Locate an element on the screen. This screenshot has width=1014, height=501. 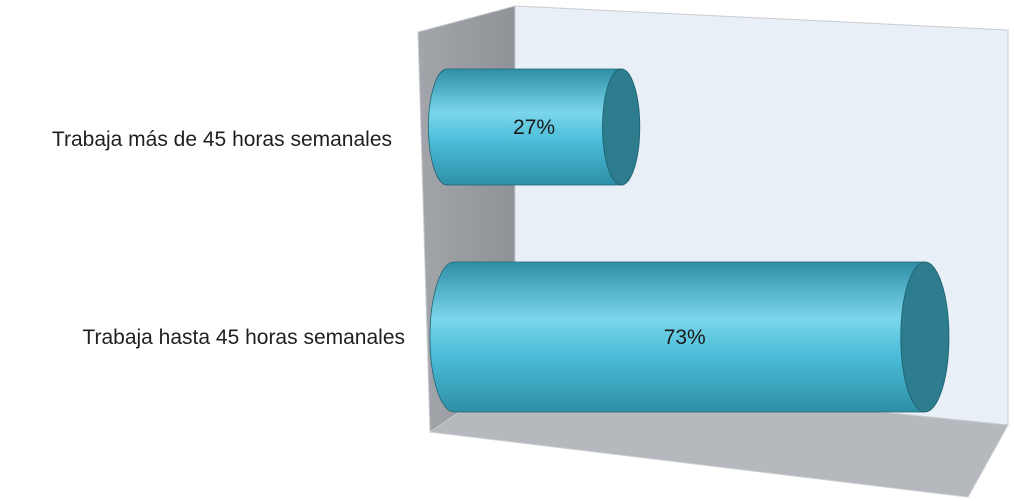
bar: 27% is located at coordinates (534, 127).